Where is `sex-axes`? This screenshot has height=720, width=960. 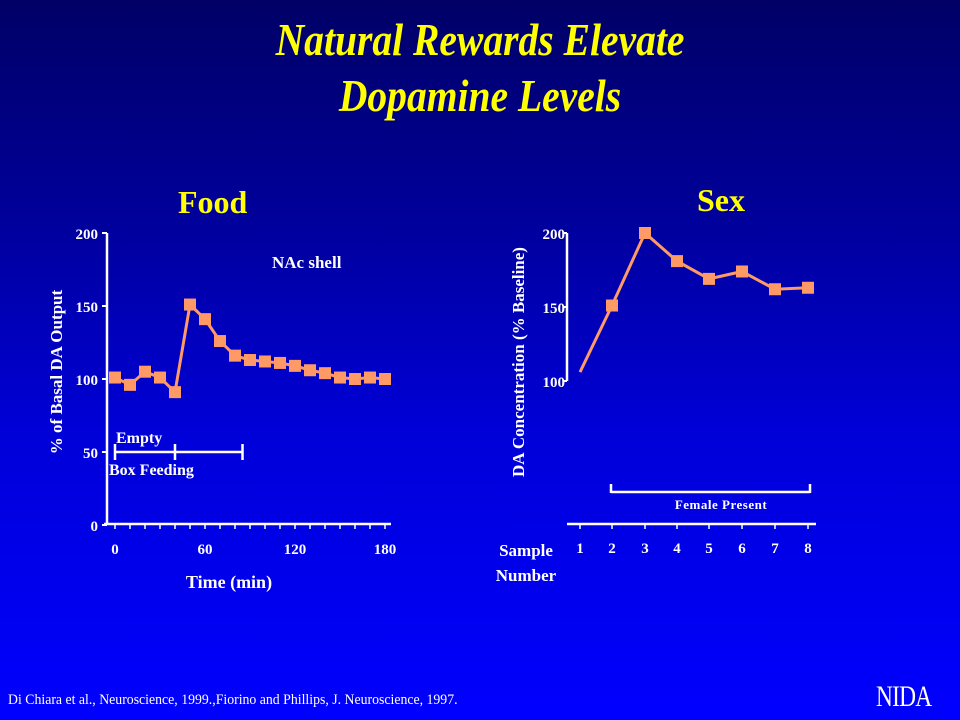
sex-axes is located at coordinates (689, 380).